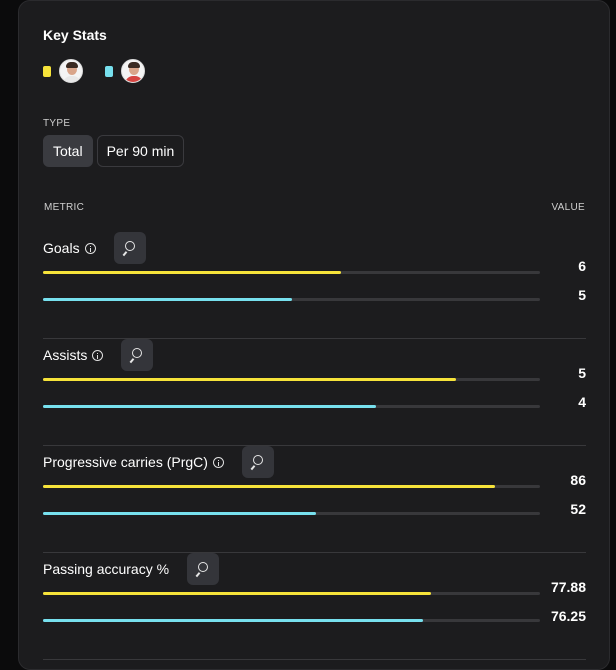 This screenshot has width=616, height=670. What do you see at coordinates (109, 71) in the screenshot?
I see `player-b-swatch` at bounding box center [109, 71].